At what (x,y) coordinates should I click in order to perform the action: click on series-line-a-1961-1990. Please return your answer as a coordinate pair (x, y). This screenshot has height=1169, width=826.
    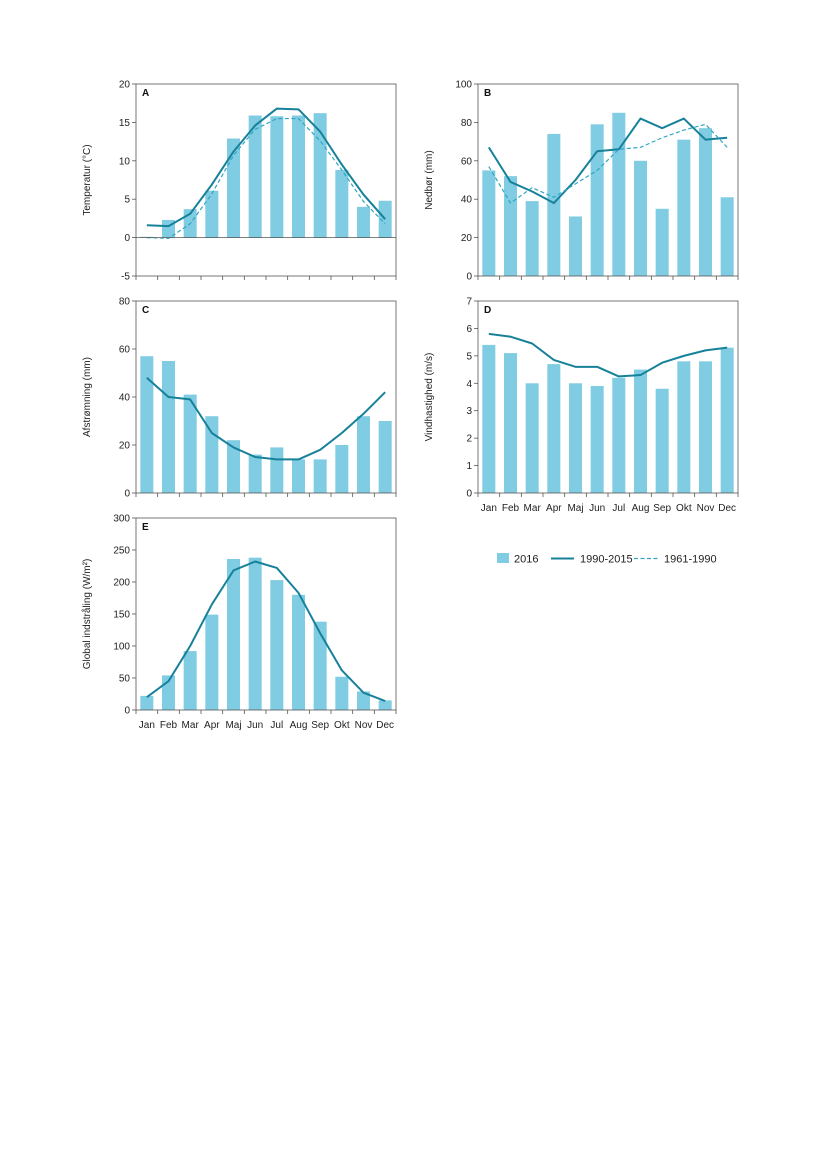
    Looking at the image, I should click on (266, 178).